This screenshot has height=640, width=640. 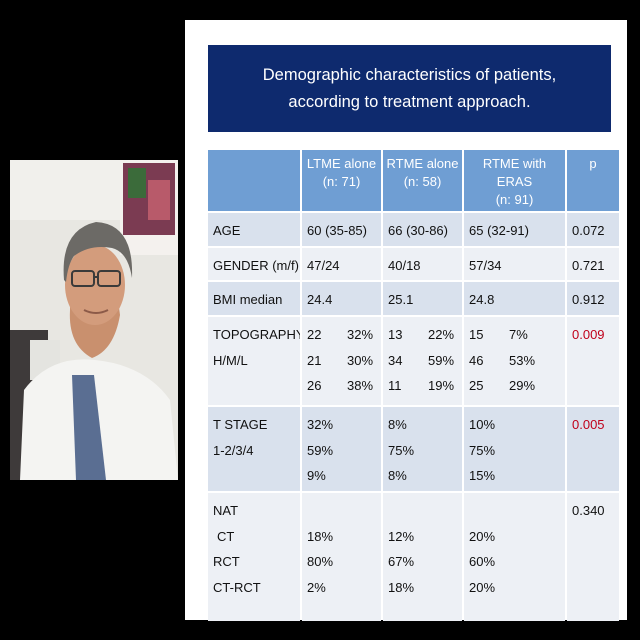 I want to click on row-topography-eras: 15 7% 46 53% 25 29%, so click(x=514, y=361).